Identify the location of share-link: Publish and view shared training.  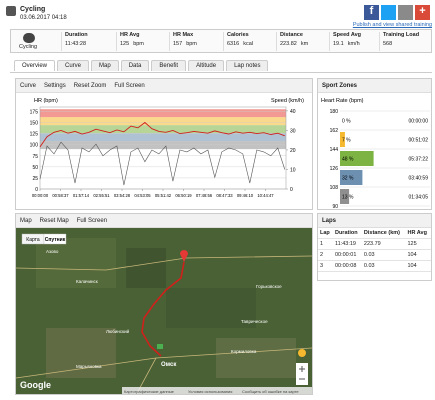
(392, 25).